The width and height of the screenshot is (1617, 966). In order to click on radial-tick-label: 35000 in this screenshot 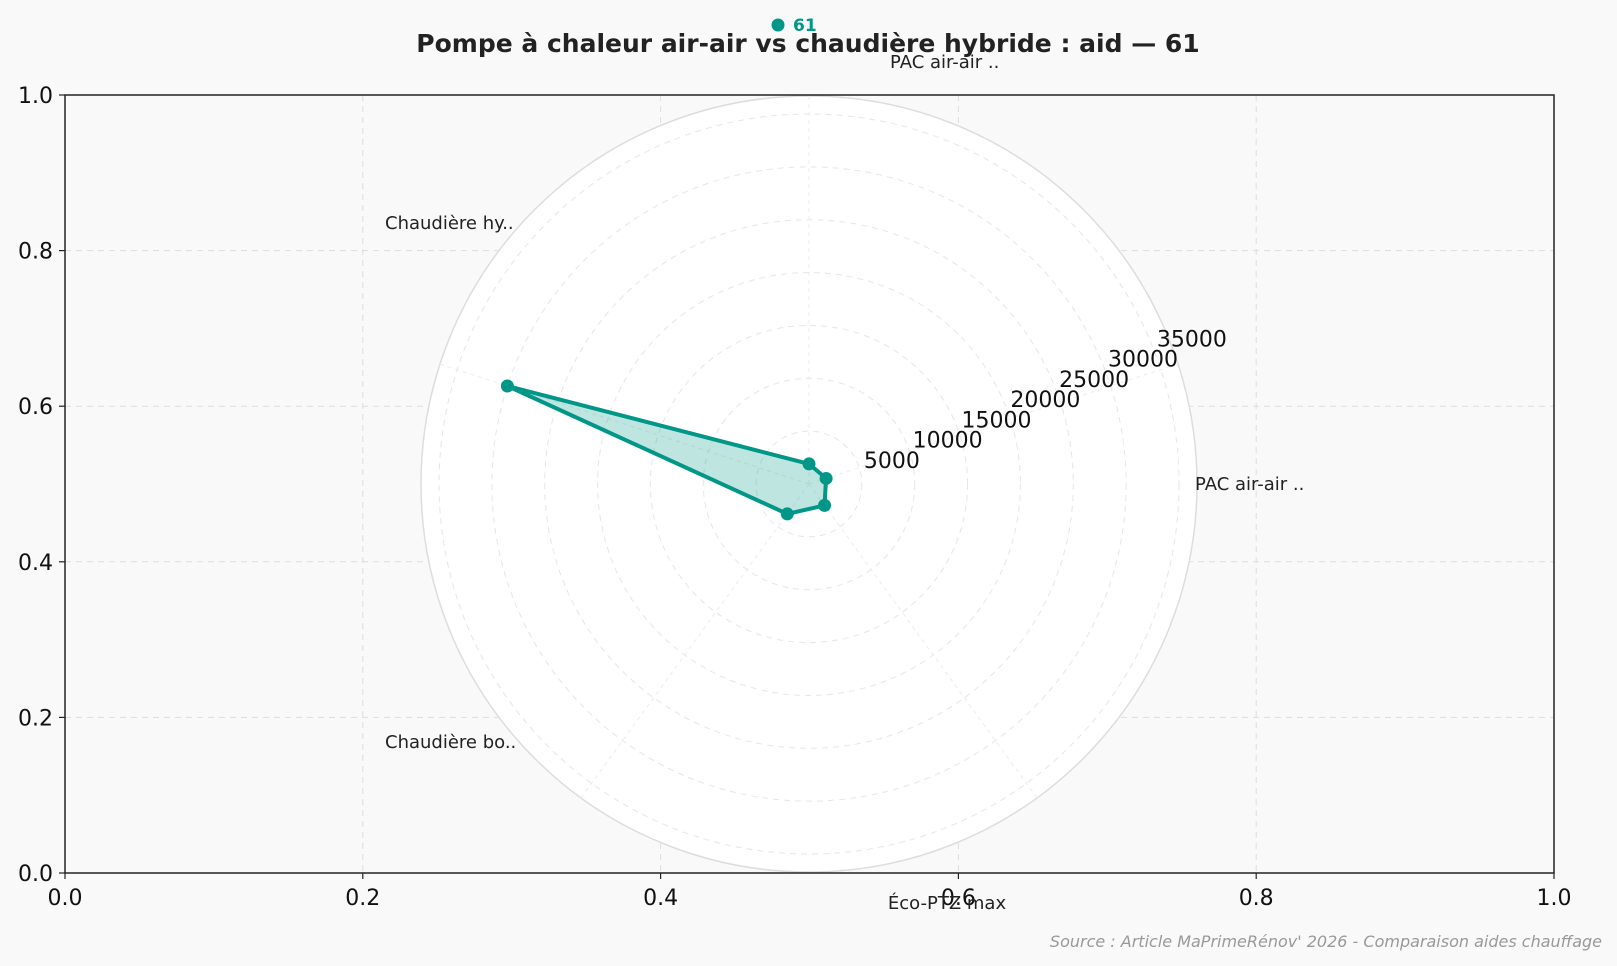, I will do `click(1192, 339)`.